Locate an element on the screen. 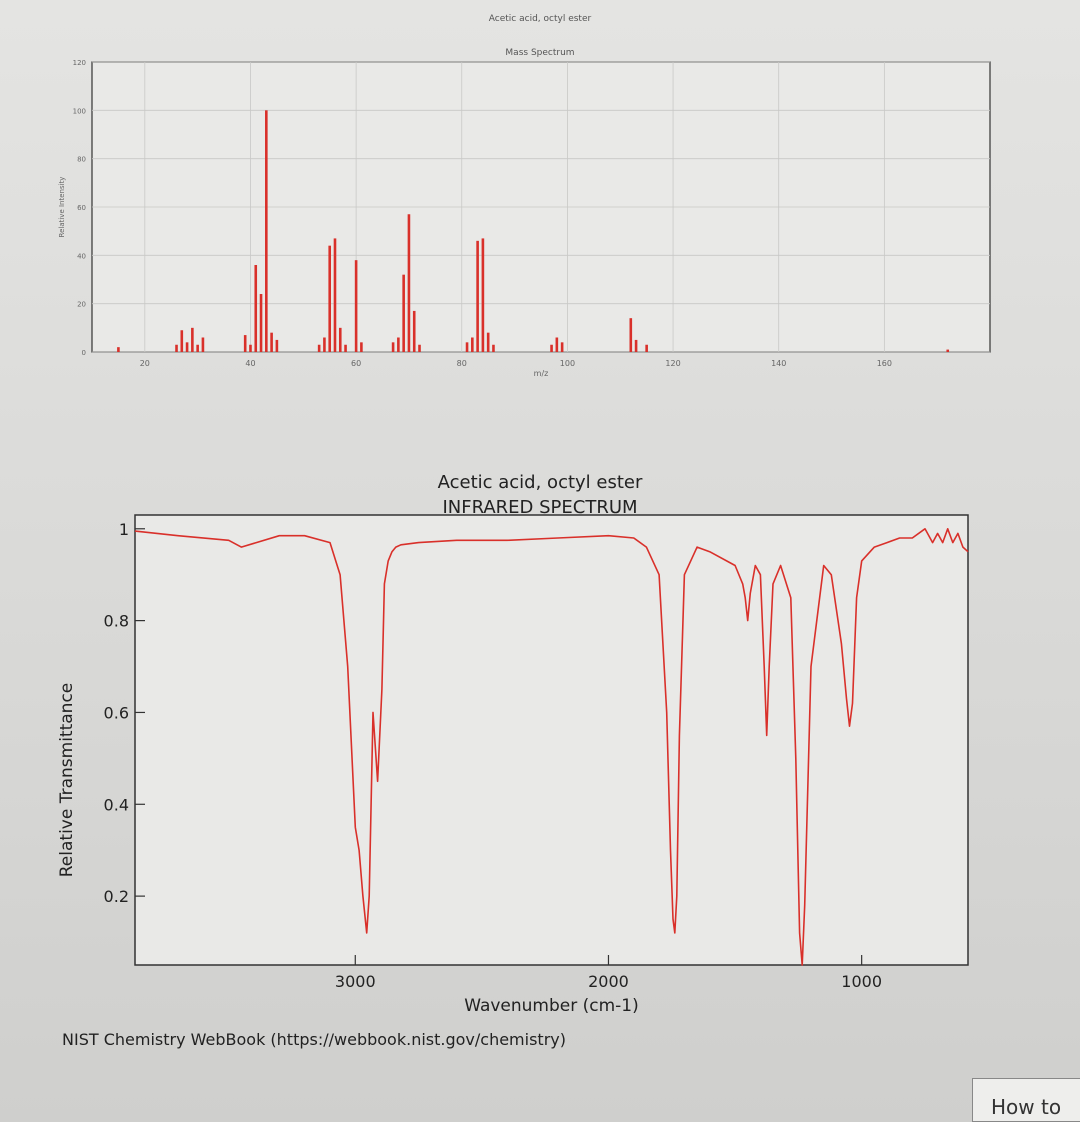  ir-y-tick-label: 0.6 is located at coordinates (116, 712).